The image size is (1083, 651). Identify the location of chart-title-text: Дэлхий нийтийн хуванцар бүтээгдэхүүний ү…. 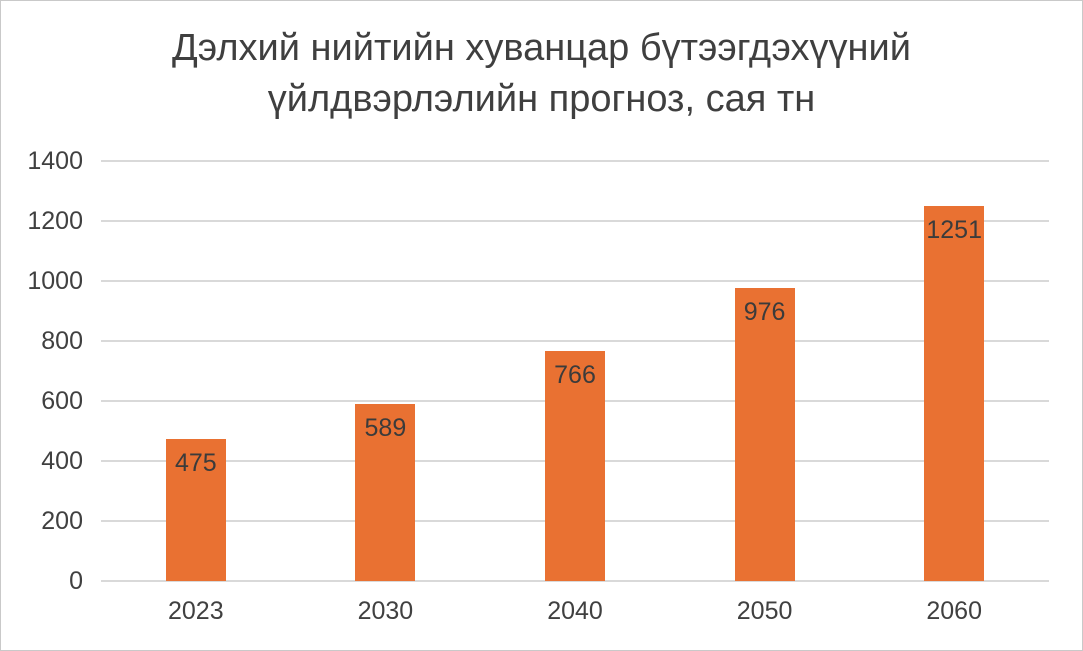
(541, 74).